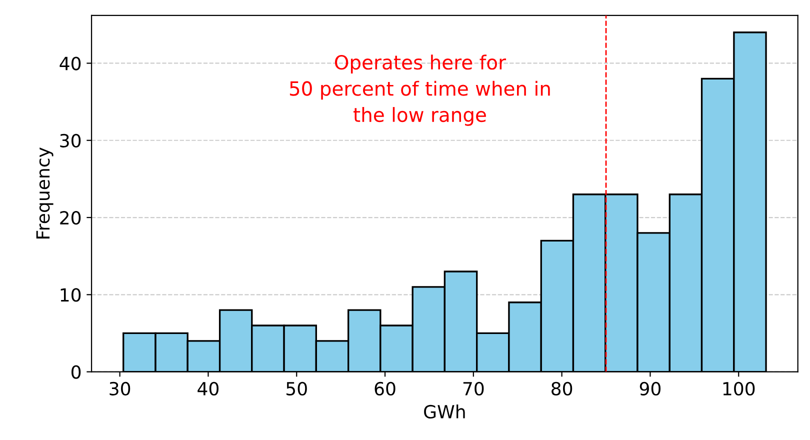  What do you see at coordinates (70, 295) in the screenshot?
I see `y-tick-label: 10` at bounding box center [70, 295].